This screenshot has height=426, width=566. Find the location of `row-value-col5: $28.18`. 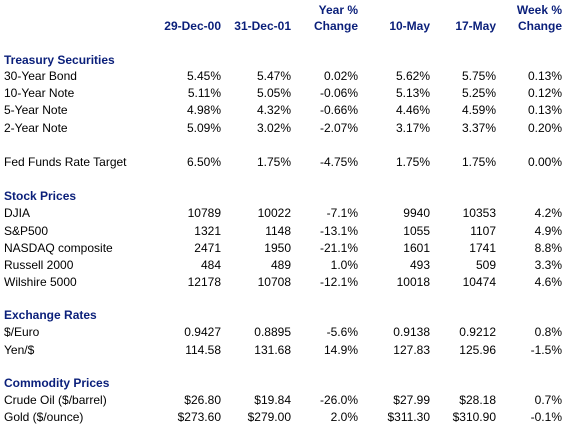

row-value-col5: $28.18 is located at coordinates (477, 400).